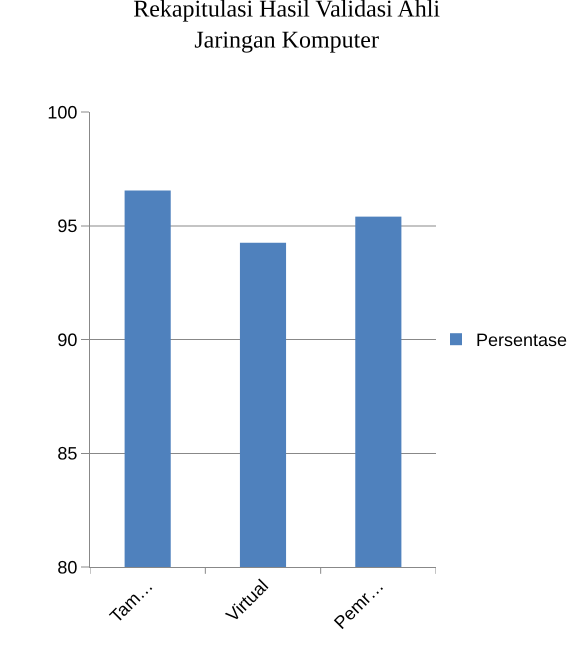 This screenshot has height=659, width=585. Describe the element at coordinates (67, 226) in the screenshot. I see `y-tick-label: 95` at that location.